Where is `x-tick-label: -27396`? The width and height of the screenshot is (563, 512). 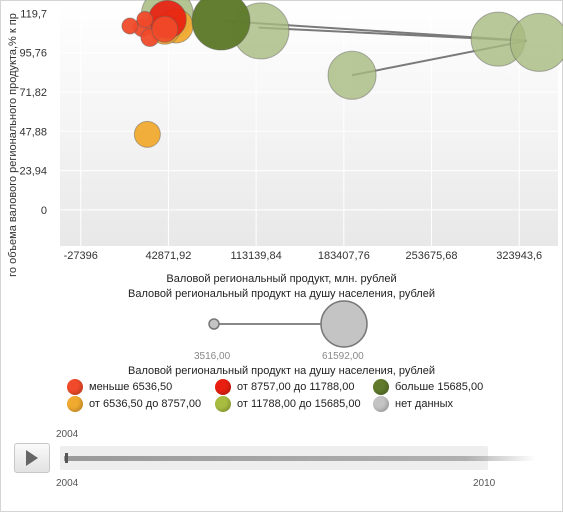 x-tick-label: -27396 is located at coordinates (81, 256).